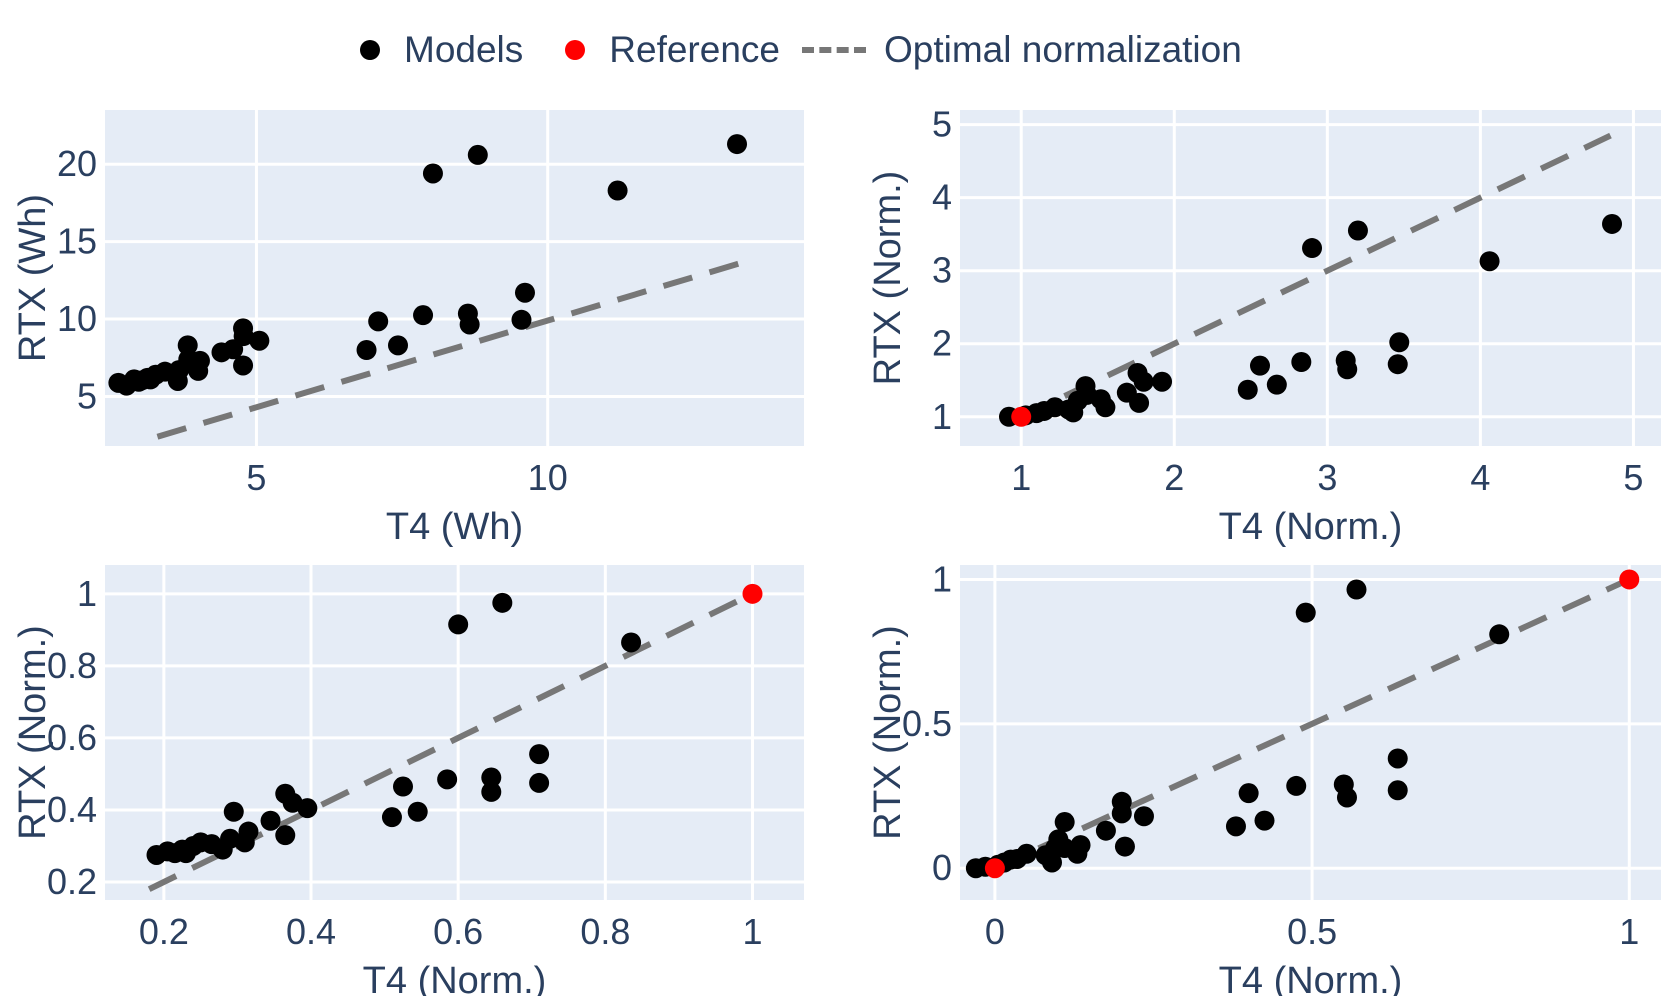  I want to click on legend-line-marker, so click(834, 50).